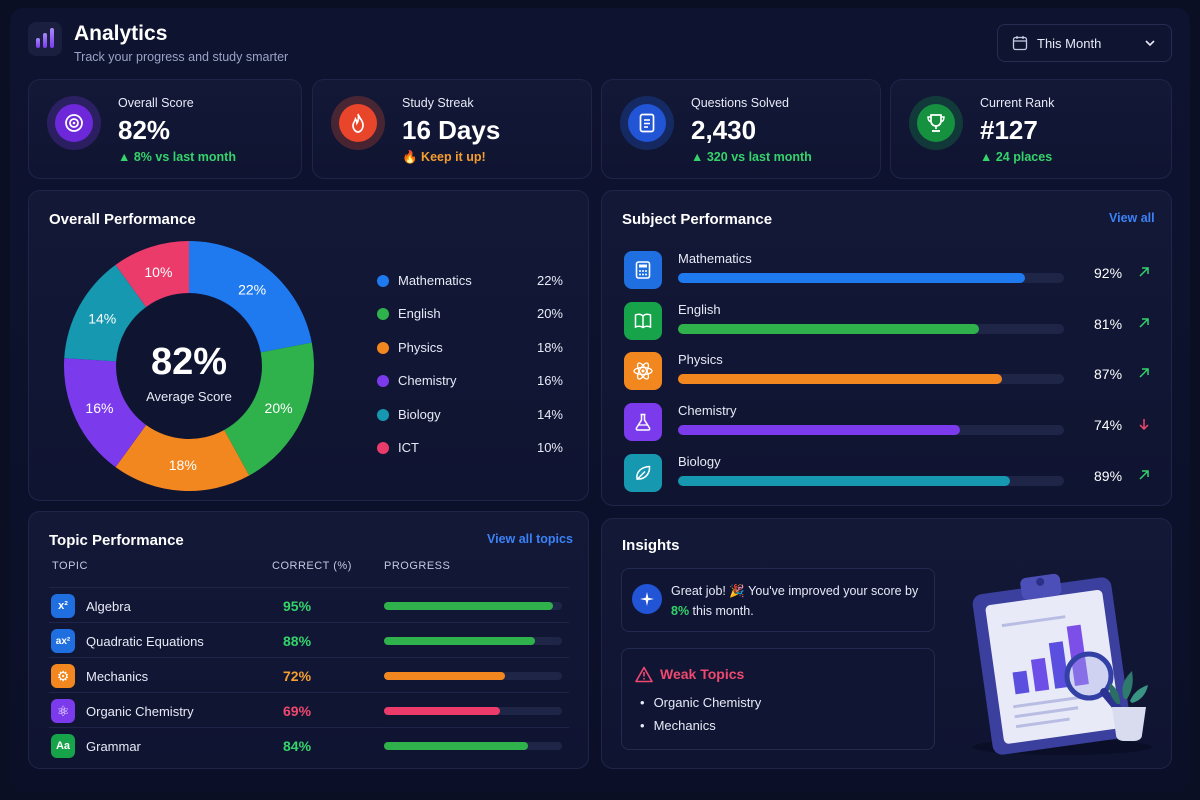  I want to click on stat-value: 16 Days, so click(451, 130).